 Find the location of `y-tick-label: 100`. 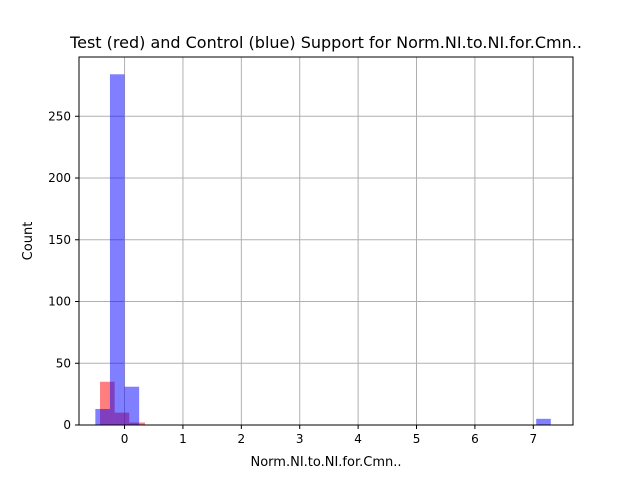

y-tick-label: 100 is located at coordinates (59, 302).